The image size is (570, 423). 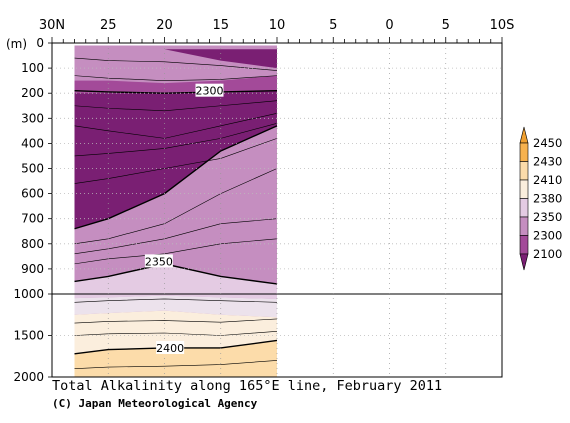 What do you see at coordinates (32, 68) in the screenshot?
I see `y-tick-label: 100` at bounding box center [32, 68].